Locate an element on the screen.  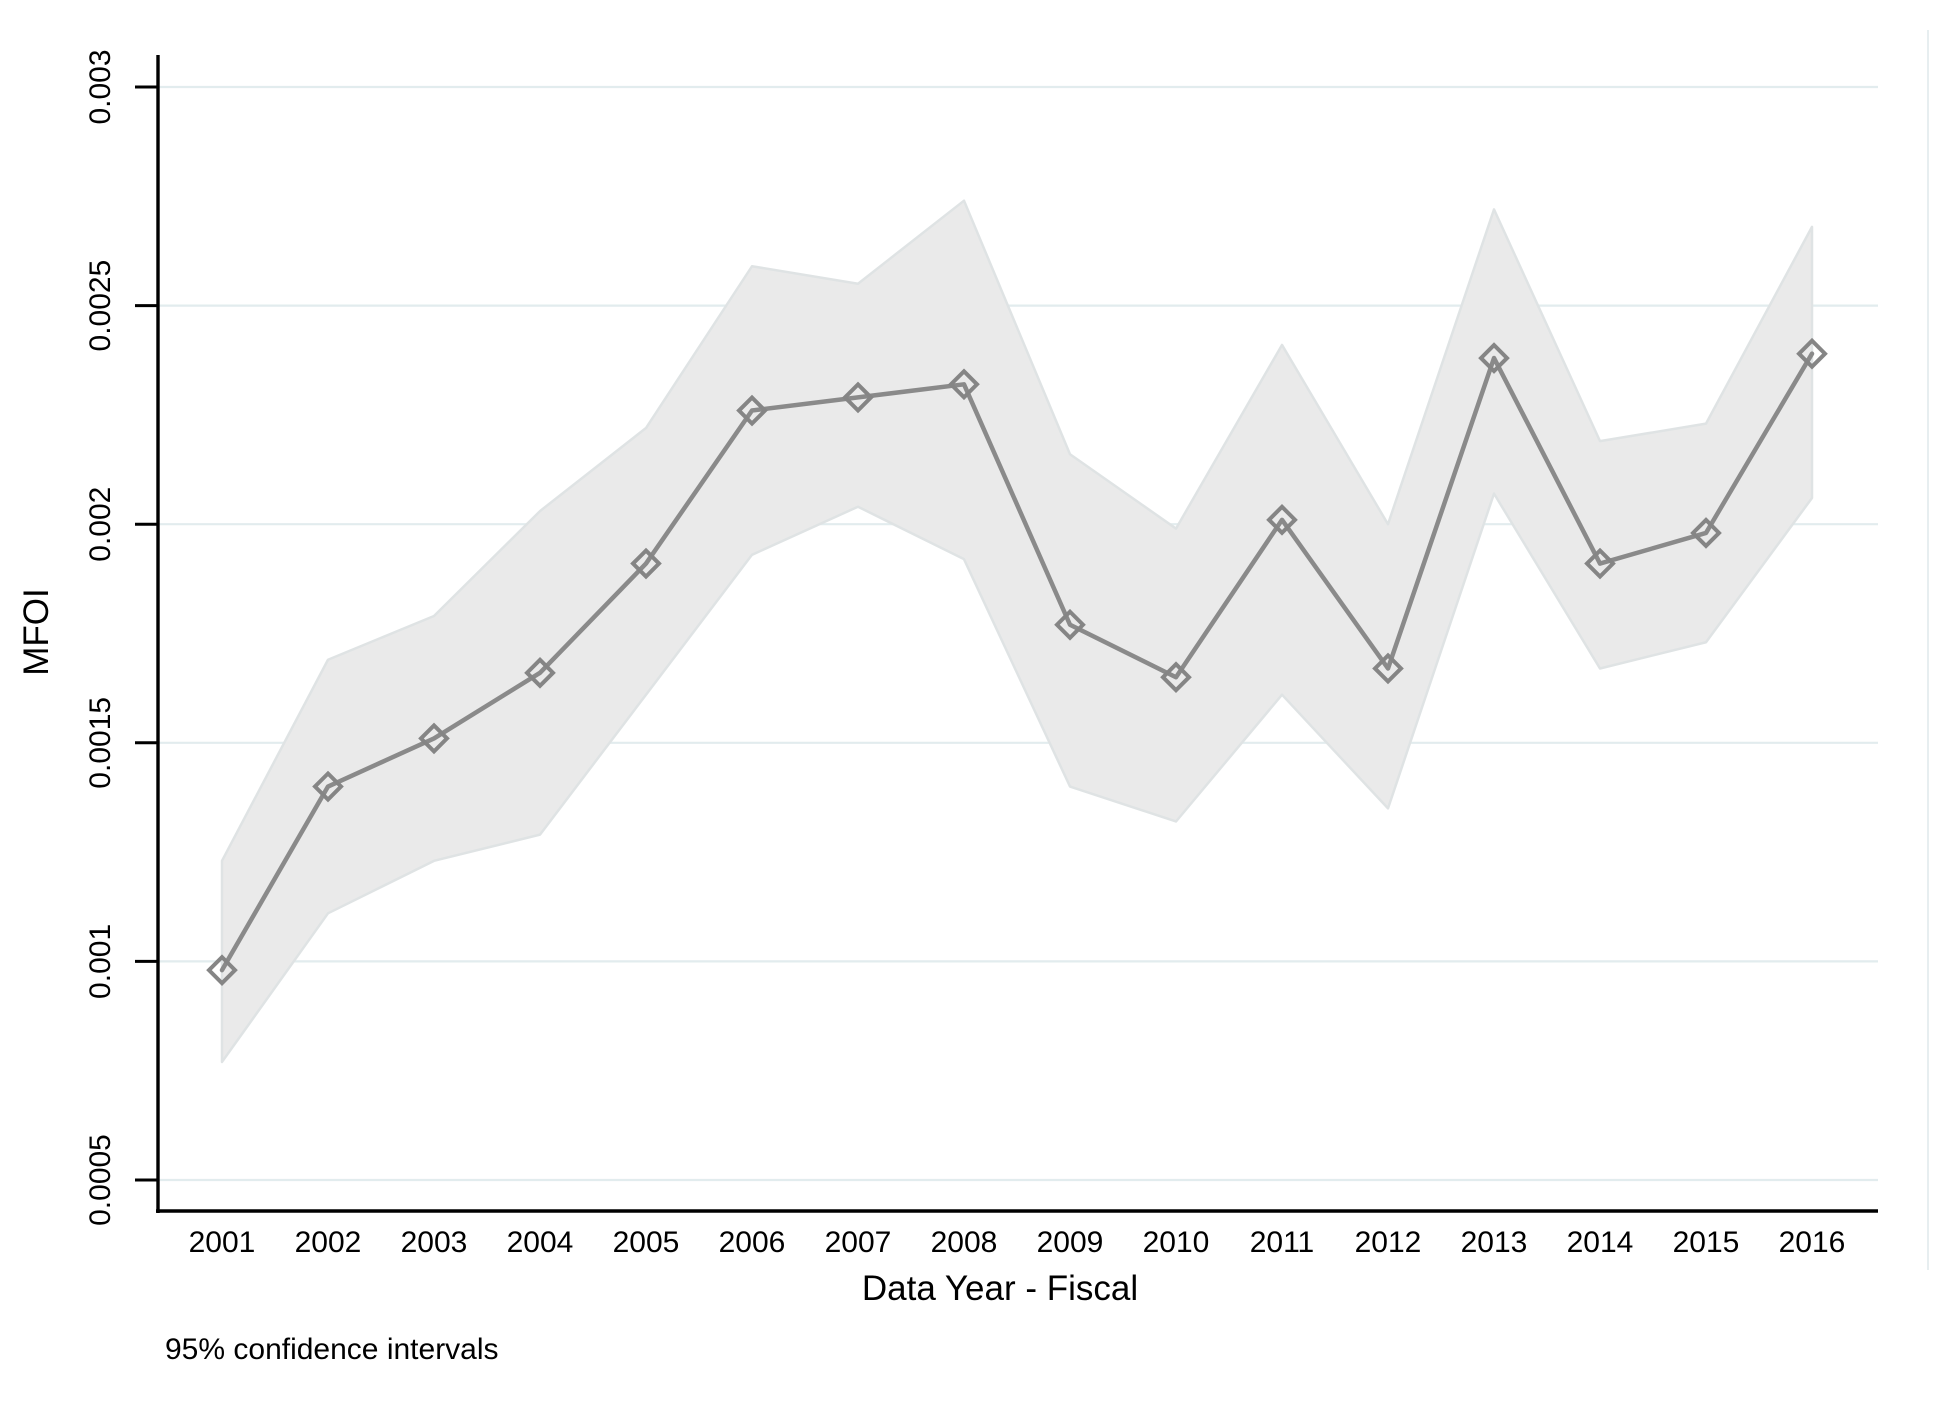
y-tick-labels: 0.0005 0.001 0.0015 0.002 0.0025 0.003 is located at coordinates (100, 637).